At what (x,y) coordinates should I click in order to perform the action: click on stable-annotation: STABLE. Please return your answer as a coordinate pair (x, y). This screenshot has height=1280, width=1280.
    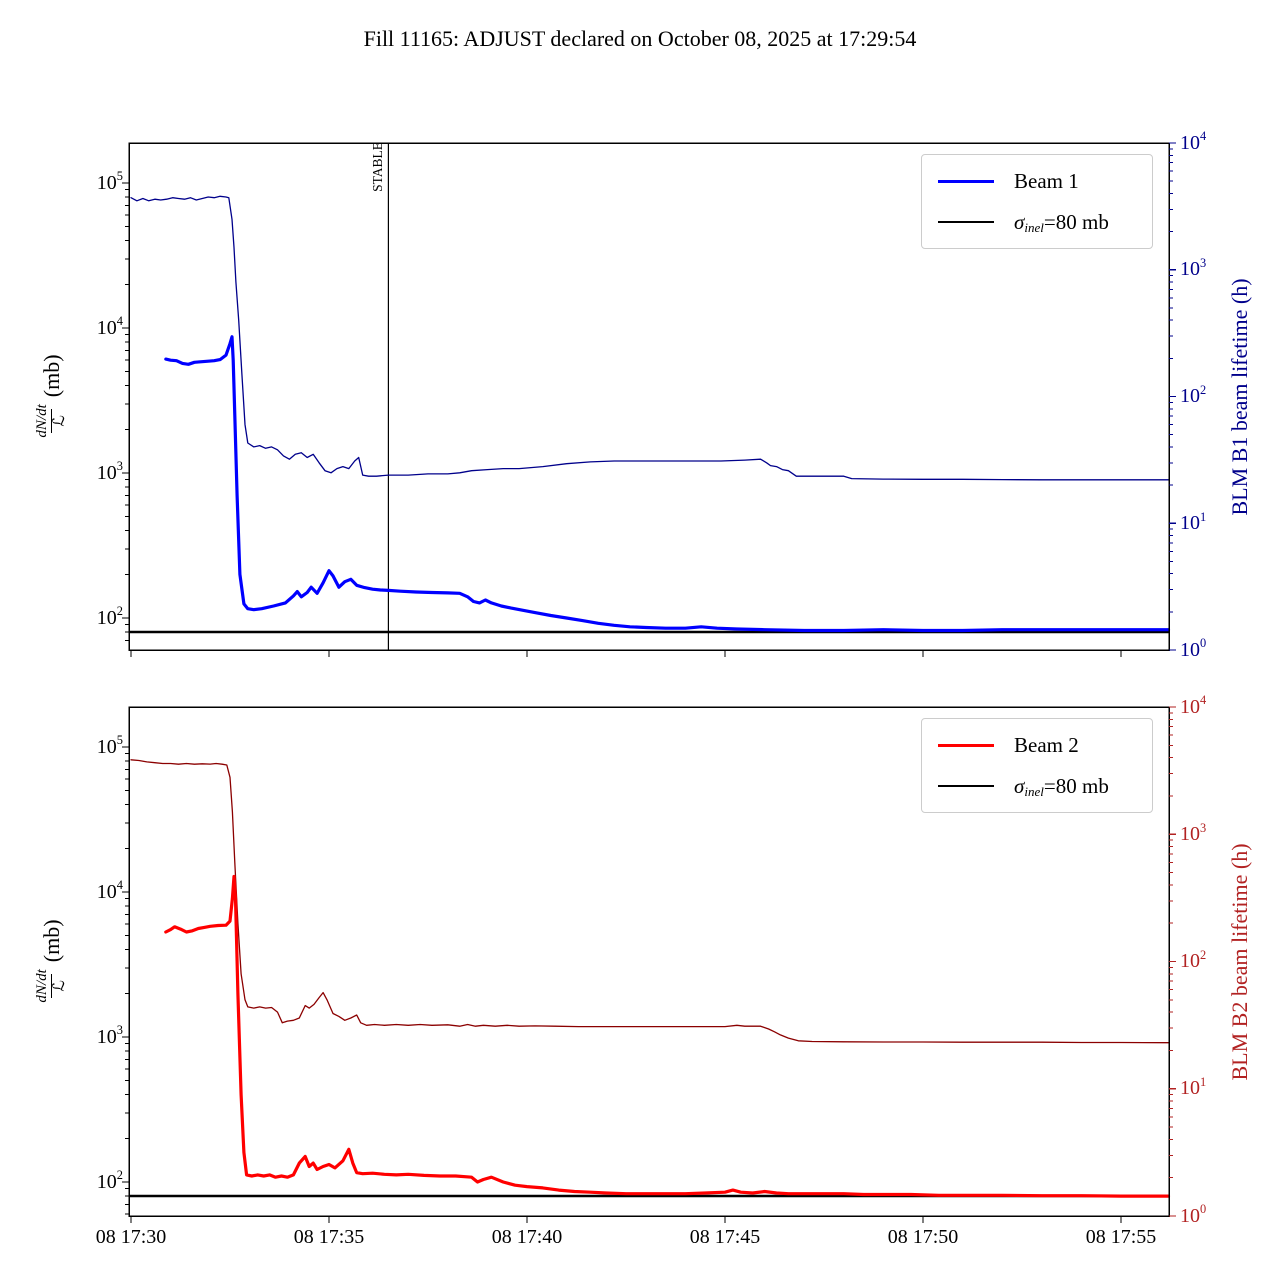
    Looking at the image, I should click on (378, 167).